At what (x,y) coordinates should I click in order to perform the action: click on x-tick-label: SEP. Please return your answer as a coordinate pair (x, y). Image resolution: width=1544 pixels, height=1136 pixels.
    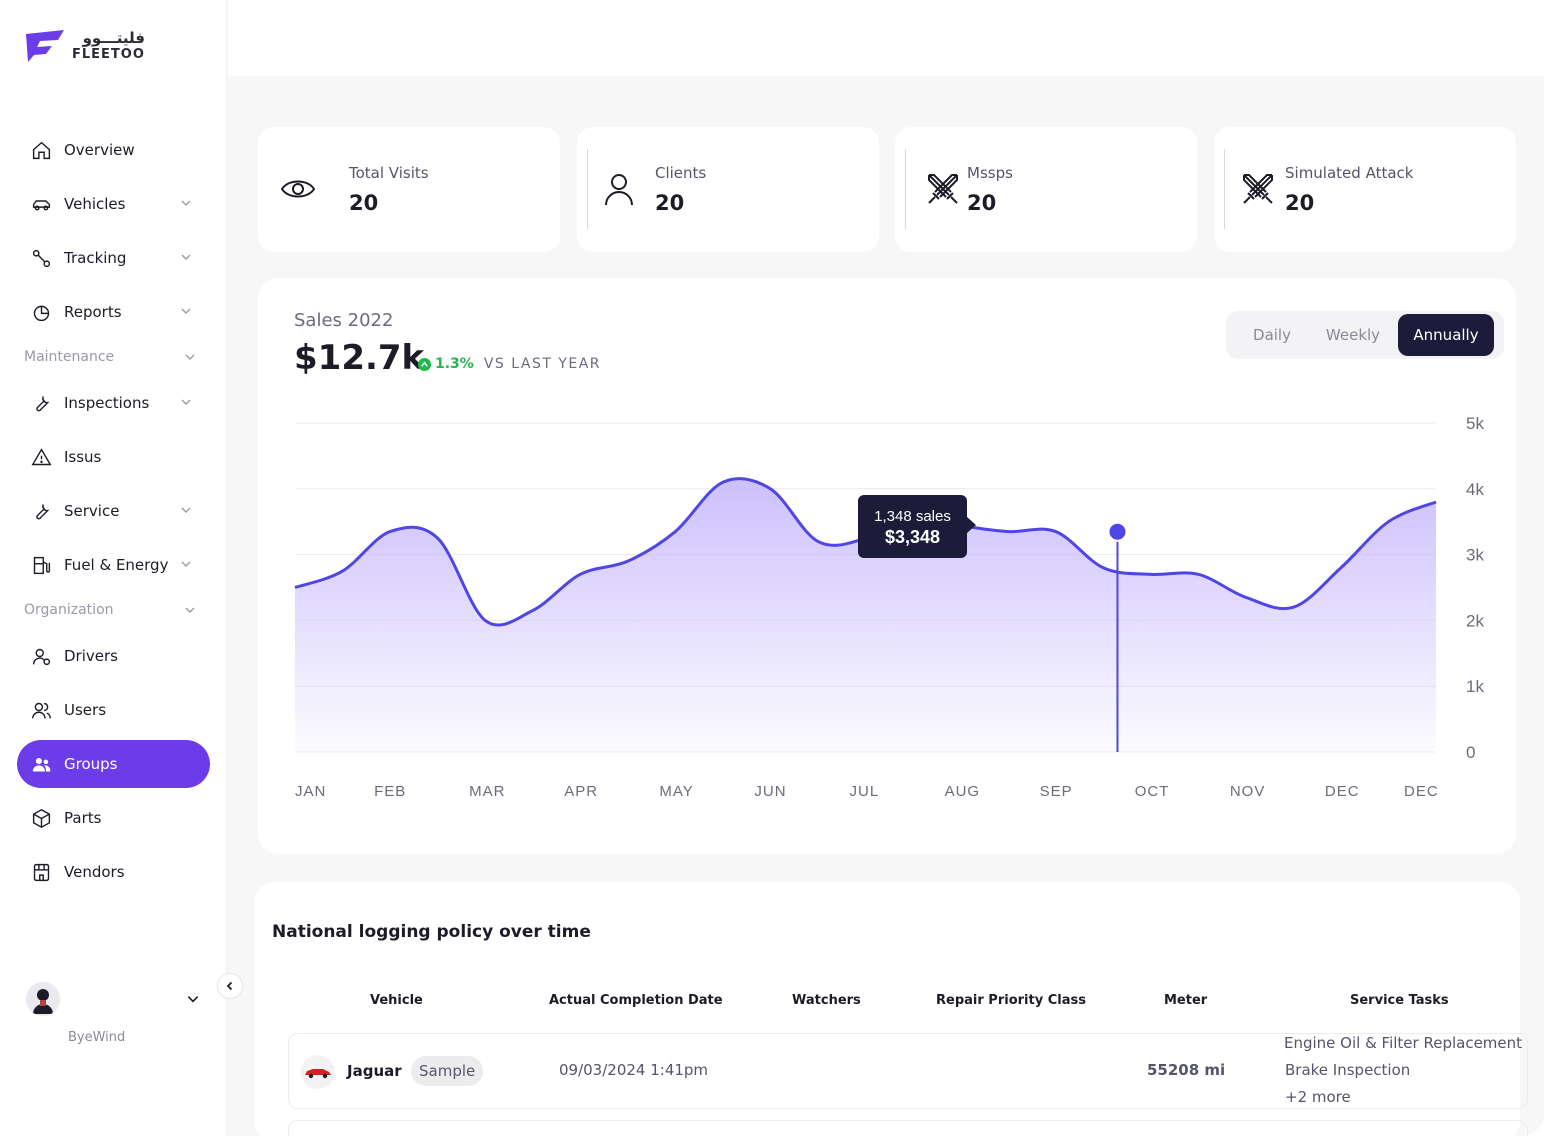
    Looking at the image, I should click on (1056, 791).